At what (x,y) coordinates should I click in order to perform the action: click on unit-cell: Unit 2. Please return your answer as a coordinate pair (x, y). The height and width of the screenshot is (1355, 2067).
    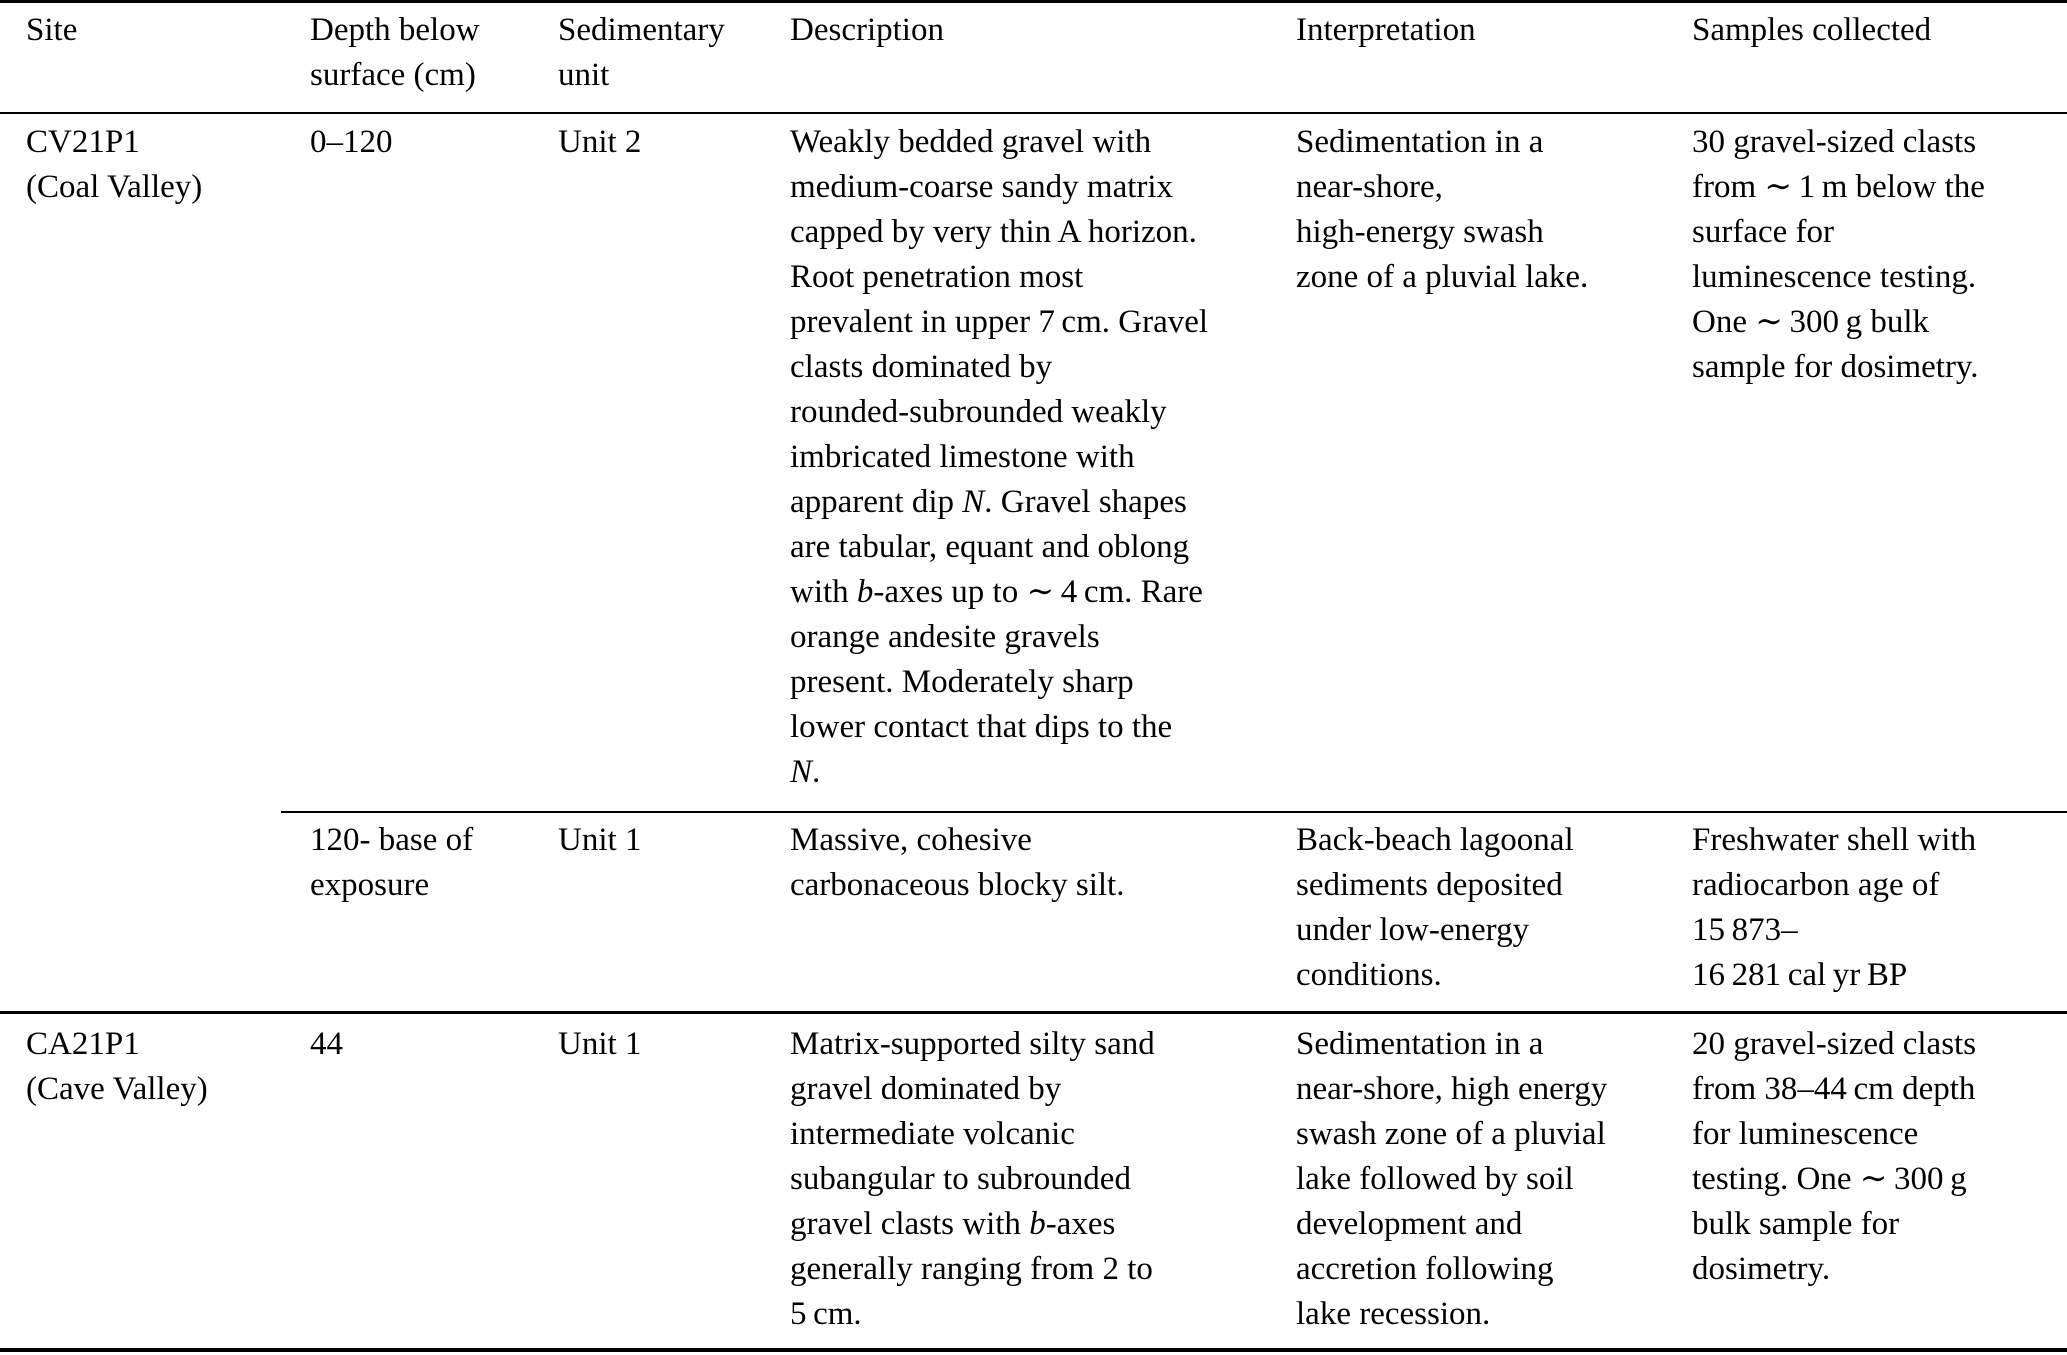
    Looking at the image, I should click on (600, 142).